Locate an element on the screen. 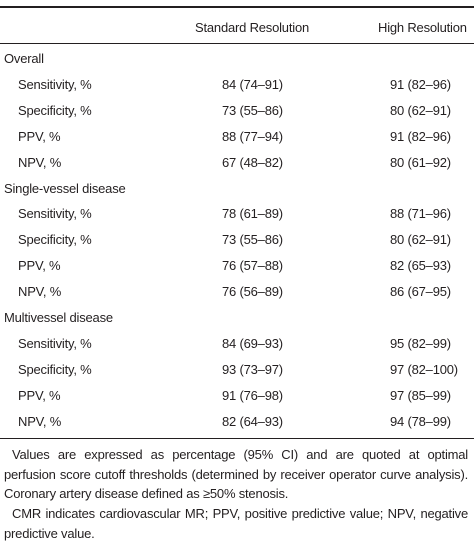  high-value: 97 (85–99) is located at coordinates (420, 395).